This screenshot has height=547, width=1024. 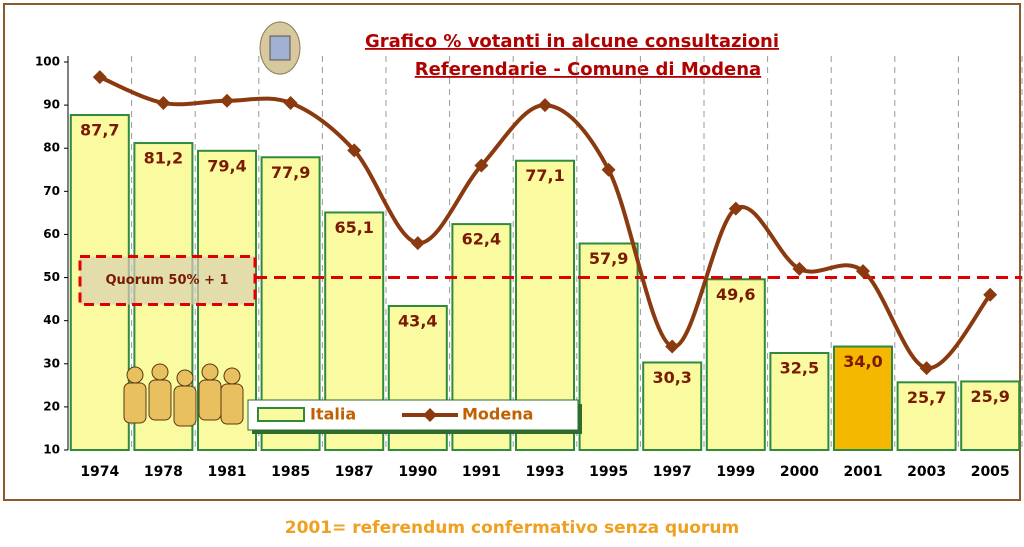 I want to click on value-label: 87,7, so click(x=99, y=130).